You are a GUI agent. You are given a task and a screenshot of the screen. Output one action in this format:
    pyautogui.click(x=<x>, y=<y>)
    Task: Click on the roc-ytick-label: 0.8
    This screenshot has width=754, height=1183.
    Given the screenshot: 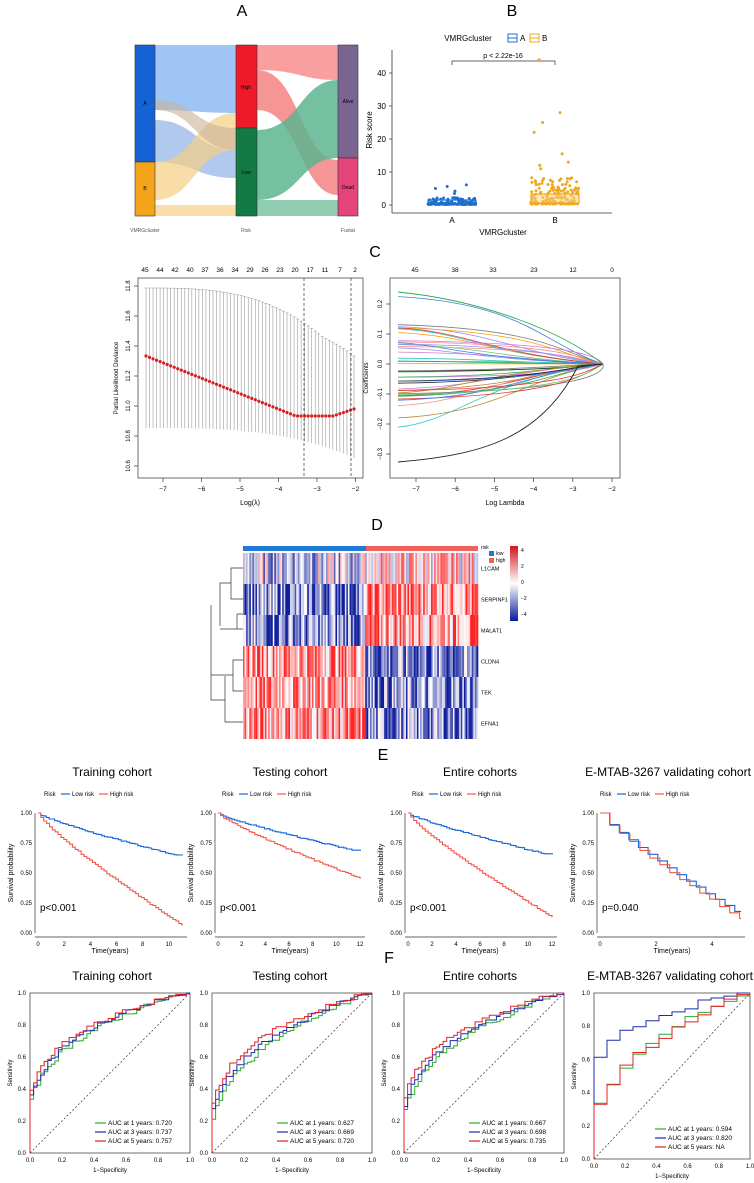 What is the action you would take?
    pyautogui.click(x=204, y=1026)
    